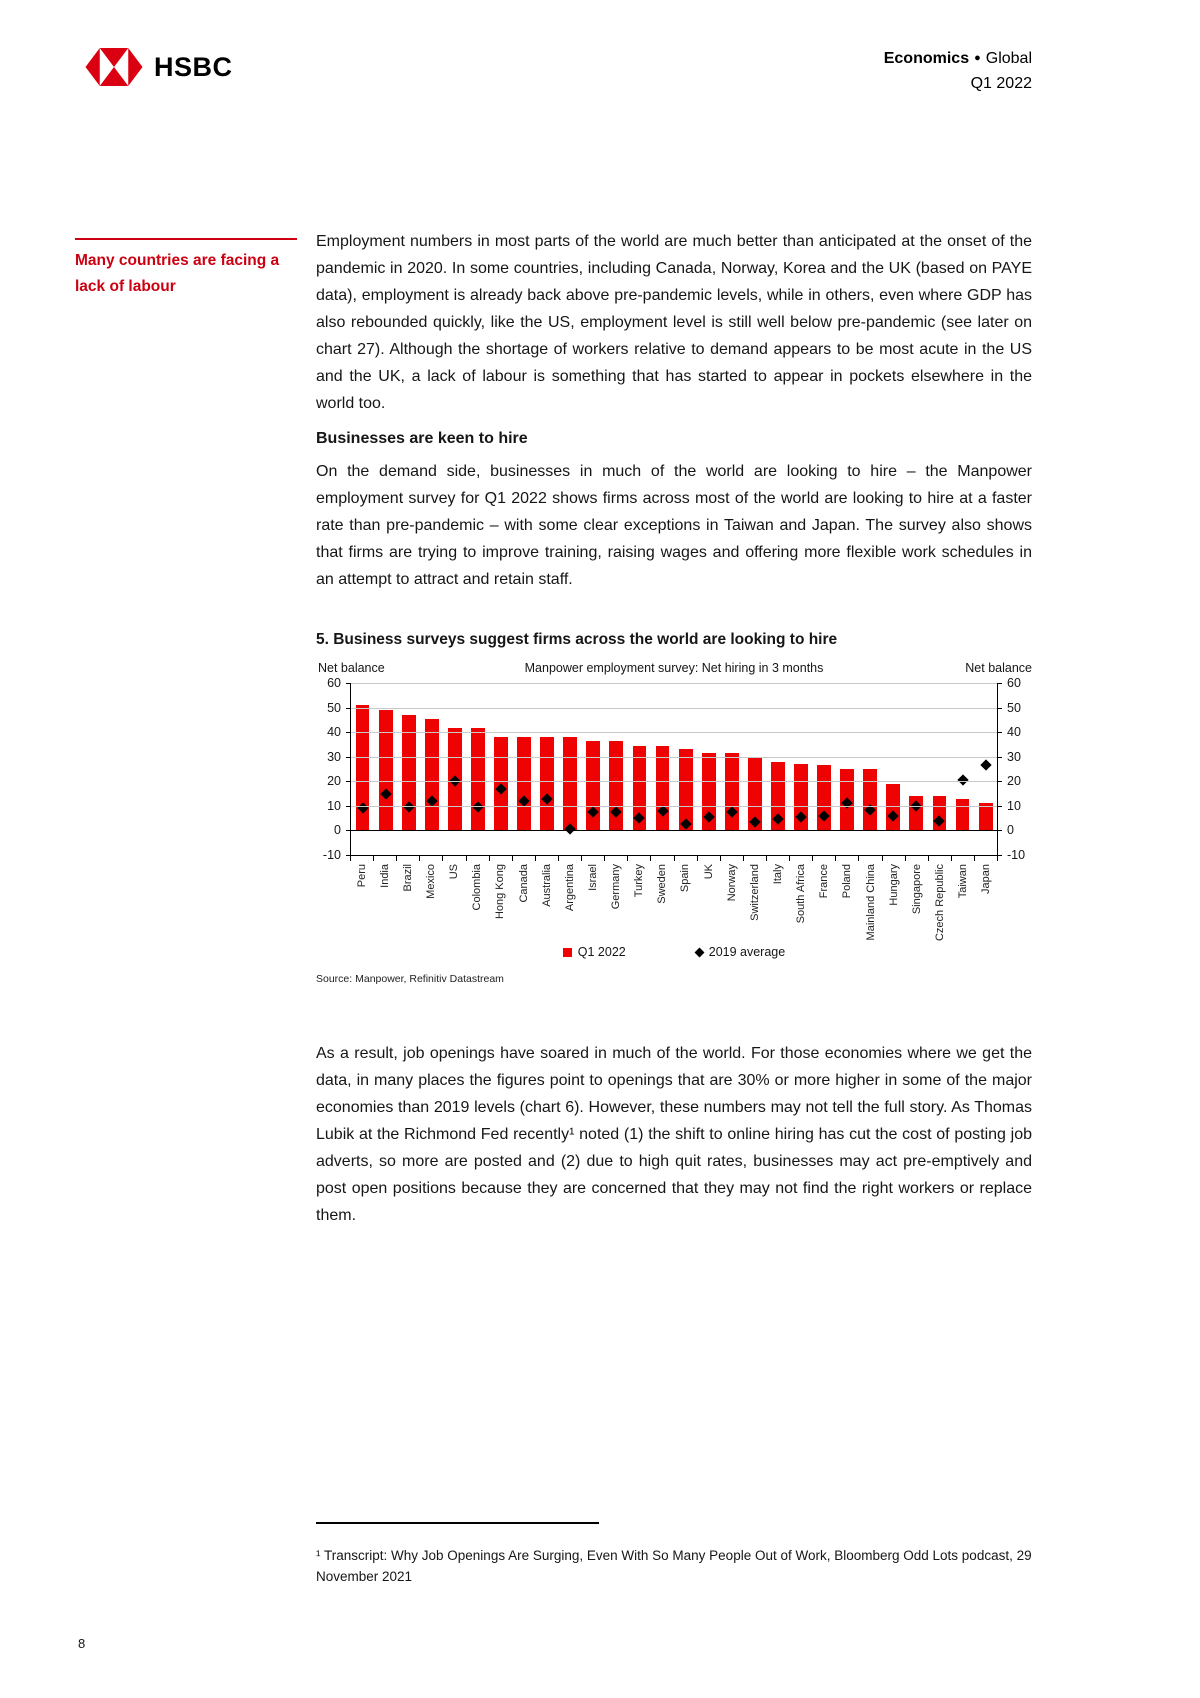 Image resolution: width=1200 pixels, height=1698 pixels. I want to click on x-category-label: Singapore, so click(916, 889).